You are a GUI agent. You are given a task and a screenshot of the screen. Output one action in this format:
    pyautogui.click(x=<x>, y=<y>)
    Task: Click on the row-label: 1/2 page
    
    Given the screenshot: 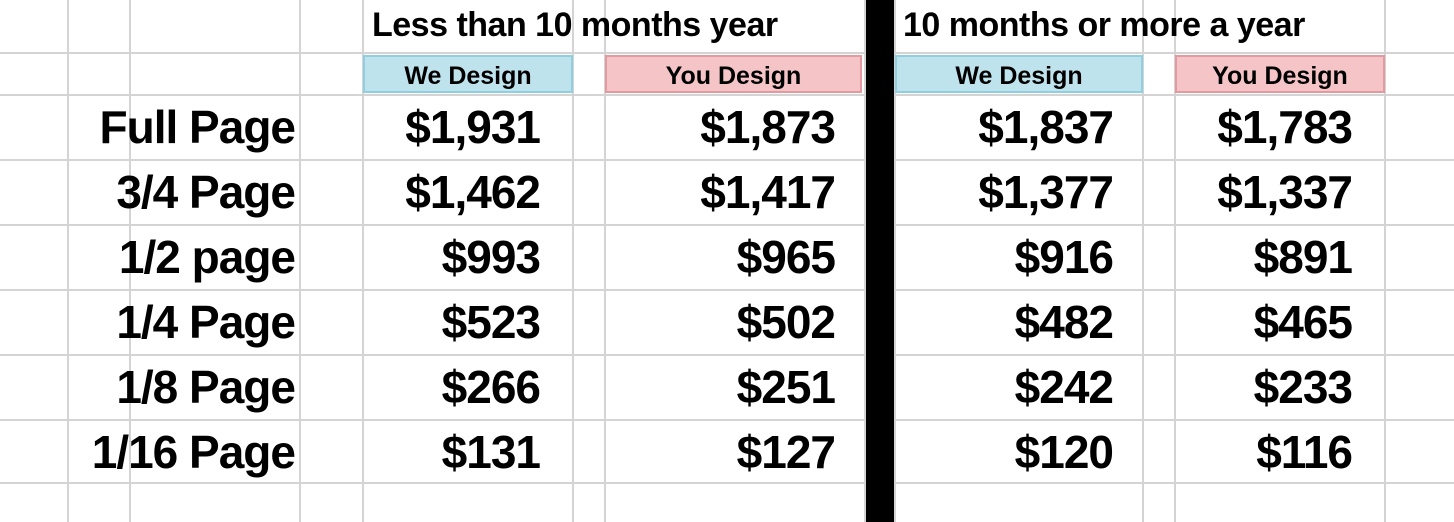 What is the action you would take?
    pyautogui.click(x=207, y=257)
    